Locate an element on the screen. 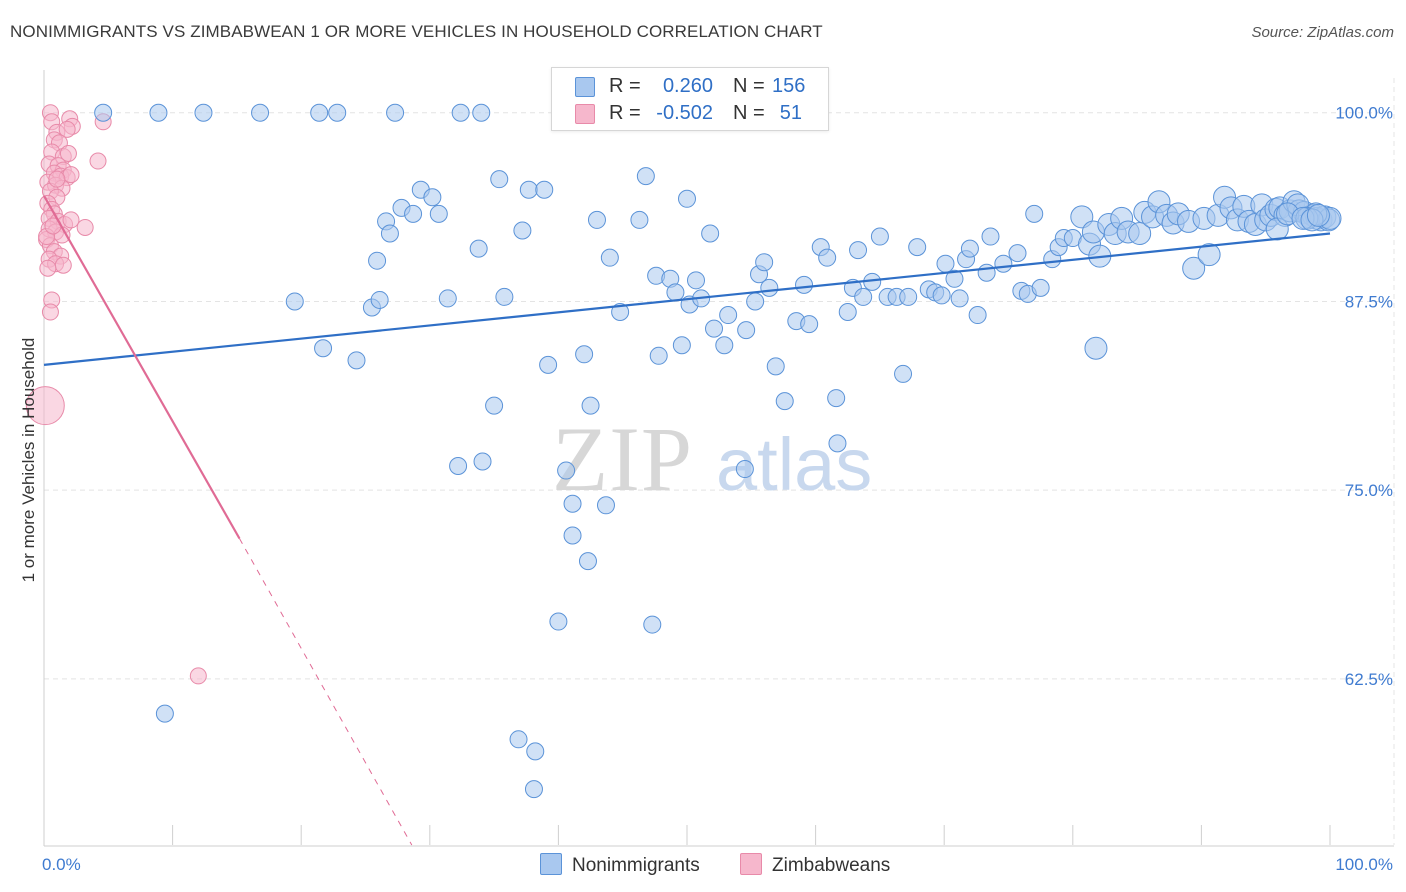 This screenshot has height=892, width=1406. y-tick-label: 87.5% is located at coordinates (1369, 301).